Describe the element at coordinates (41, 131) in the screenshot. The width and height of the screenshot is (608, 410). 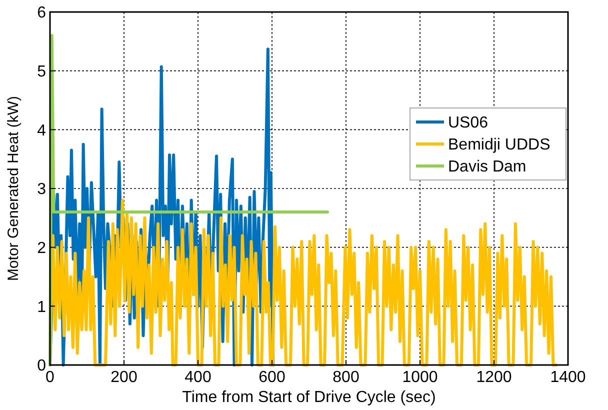
I see `y-tick-label: 4` at that location.